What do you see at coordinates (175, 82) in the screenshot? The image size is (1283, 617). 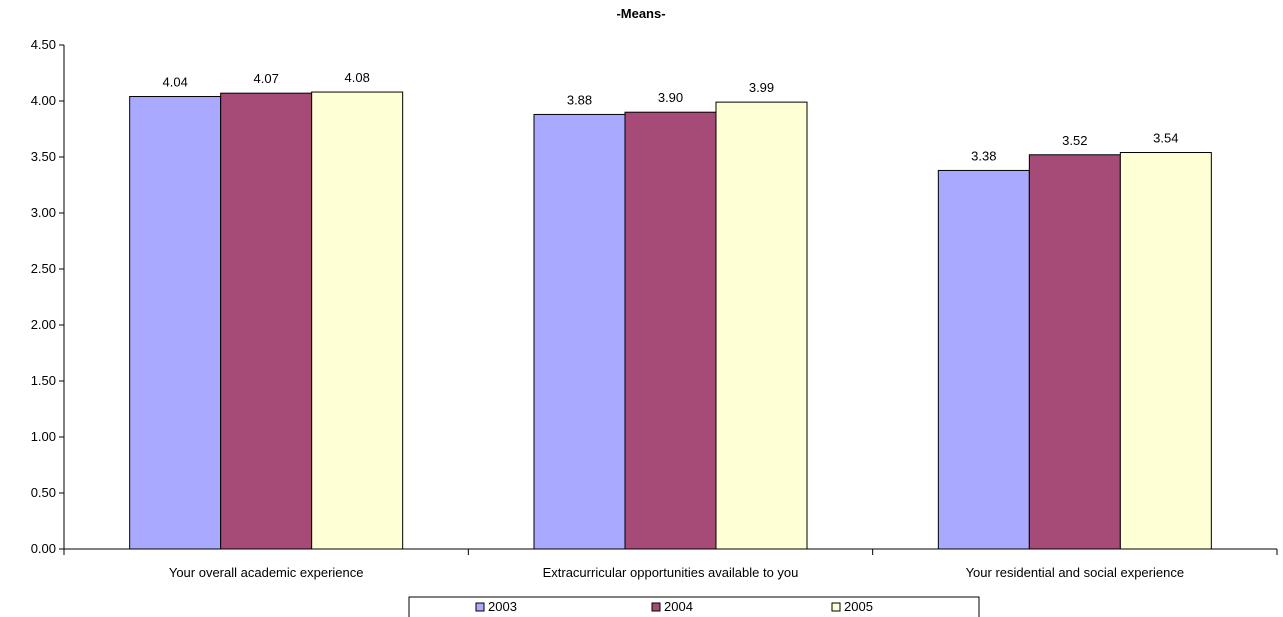 I see `data-label: 4.04` at bounding box center [175, 82].